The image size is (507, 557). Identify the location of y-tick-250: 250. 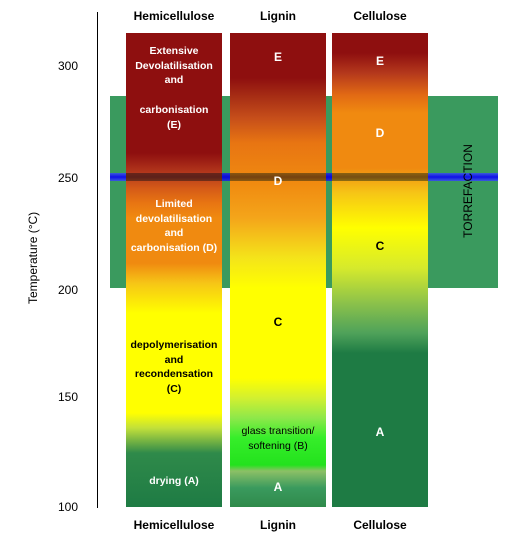
(67, 178).